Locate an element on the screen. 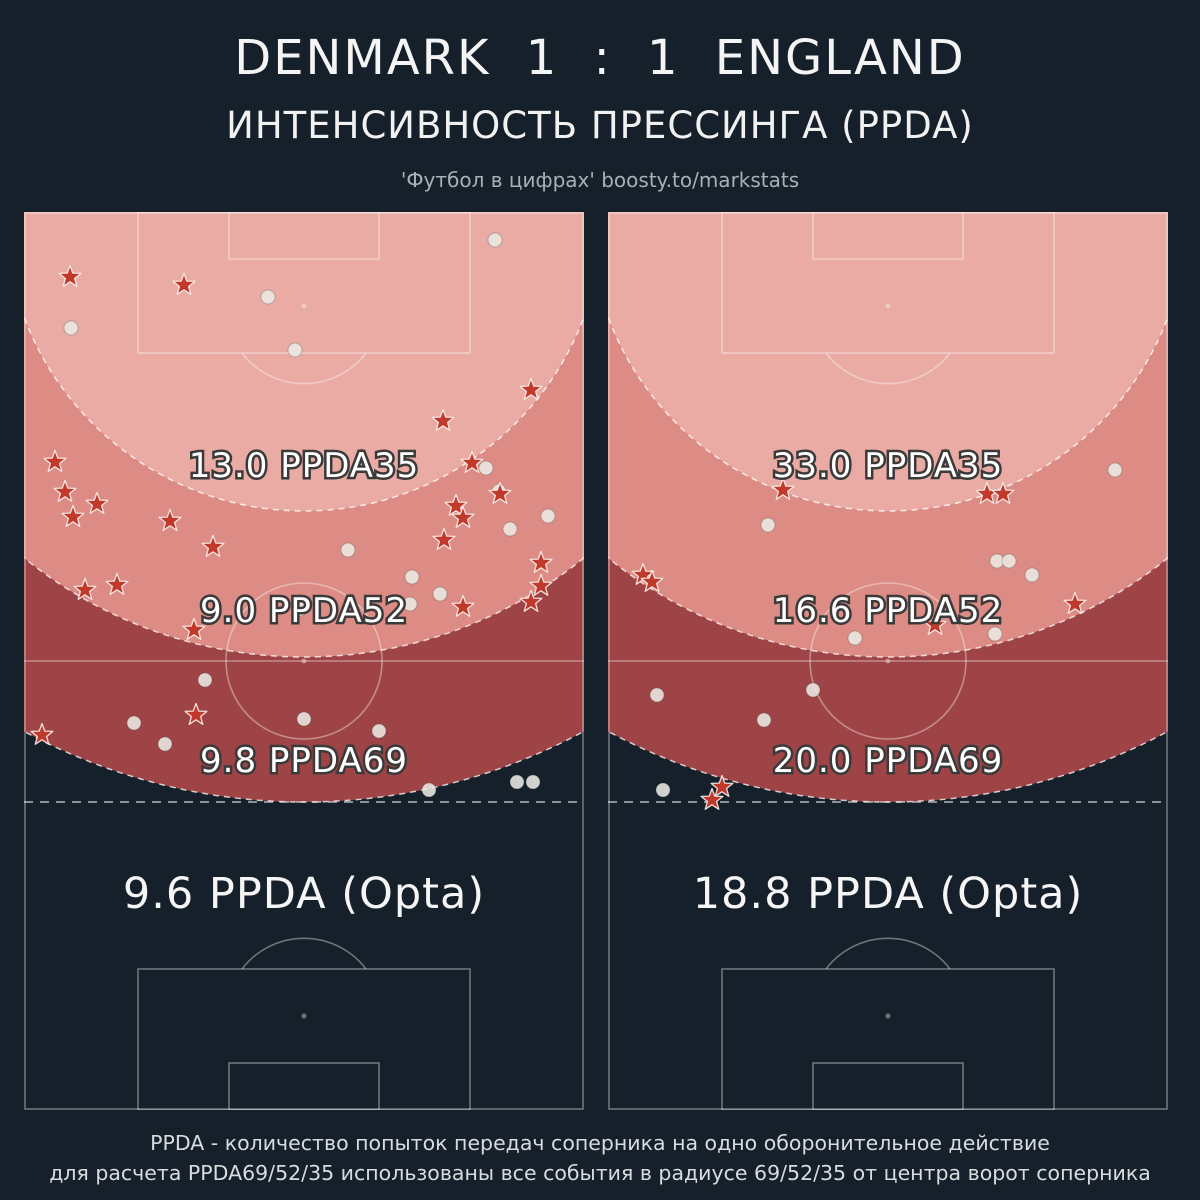 This screenshot has width=1200, height=1200. page-subtitle: ИНТЕНСИВНОСТЬ ПРЕССИНГА (PPDA) is located at coordinates (600, 125).